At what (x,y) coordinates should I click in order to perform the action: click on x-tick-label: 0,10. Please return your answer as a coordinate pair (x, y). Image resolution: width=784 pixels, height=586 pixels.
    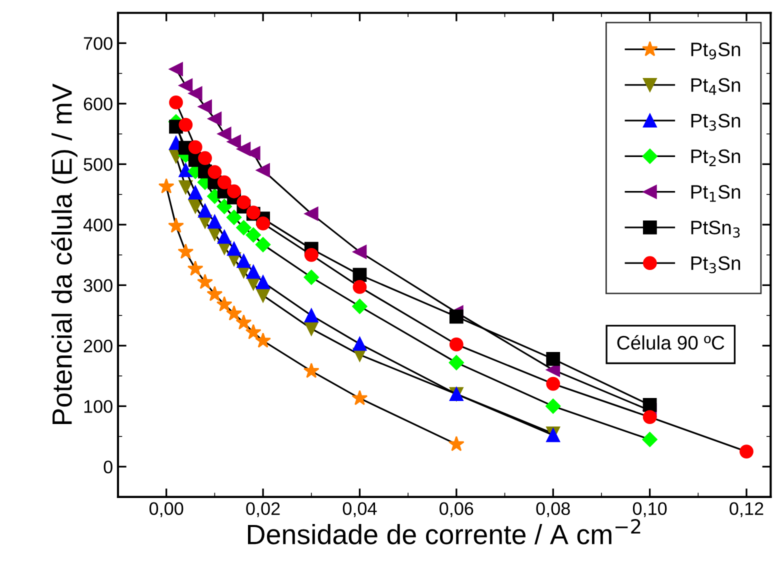
    Looking at the image, I should click on (649, 510).